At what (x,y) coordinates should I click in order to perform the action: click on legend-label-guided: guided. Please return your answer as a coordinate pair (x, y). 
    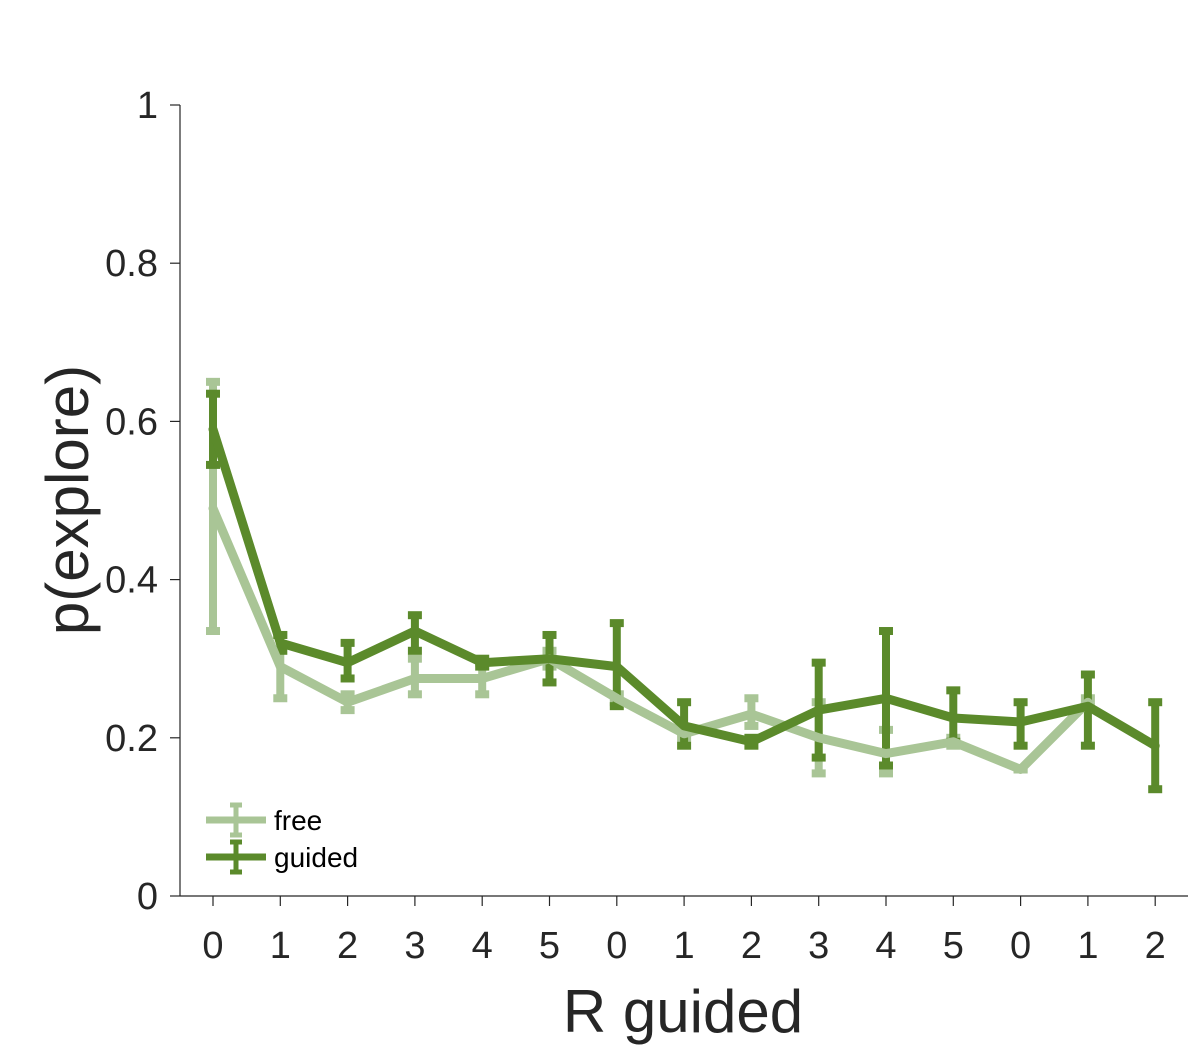
    Looking at the image, I should click on (316, 857).